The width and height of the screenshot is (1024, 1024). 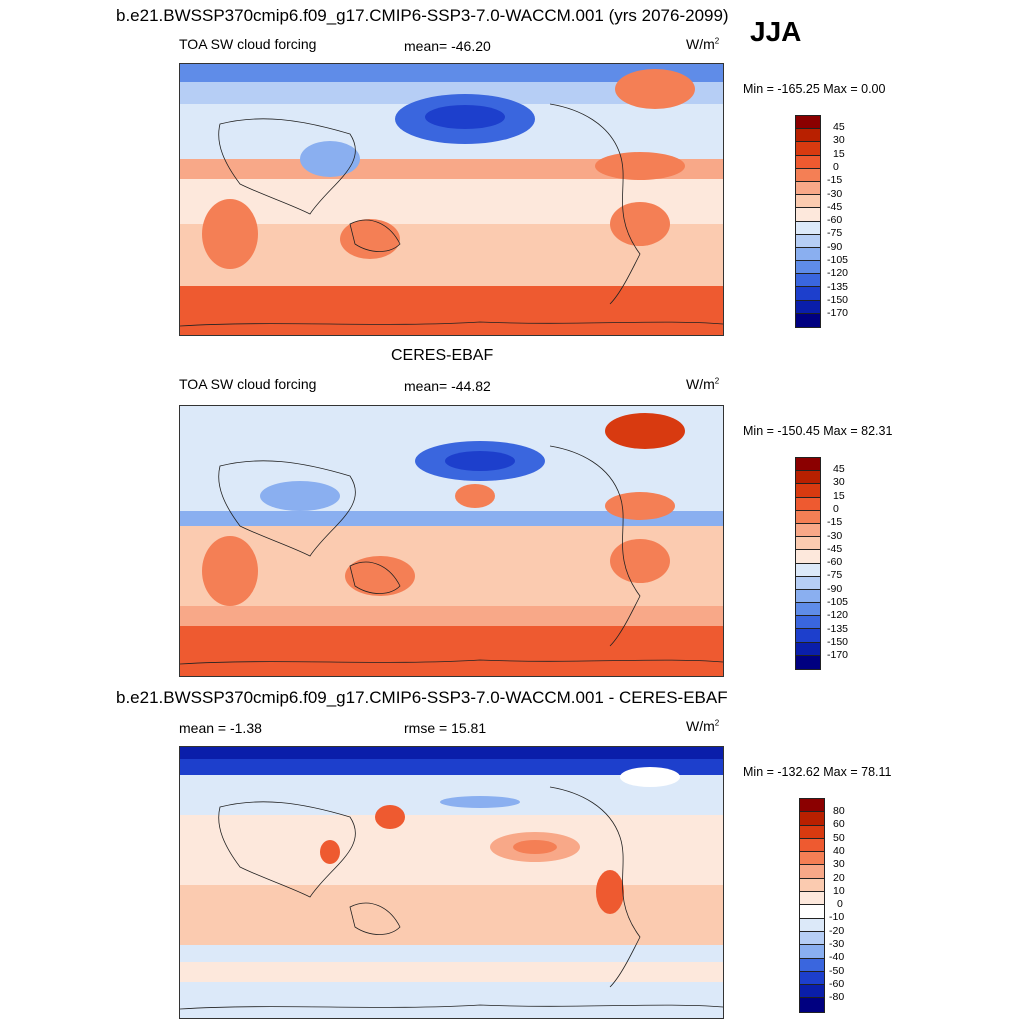 What do you see at coordinates (808, 221) in the screenshot?
I see `panel1-colorbar` at bounding box center [808, 221].